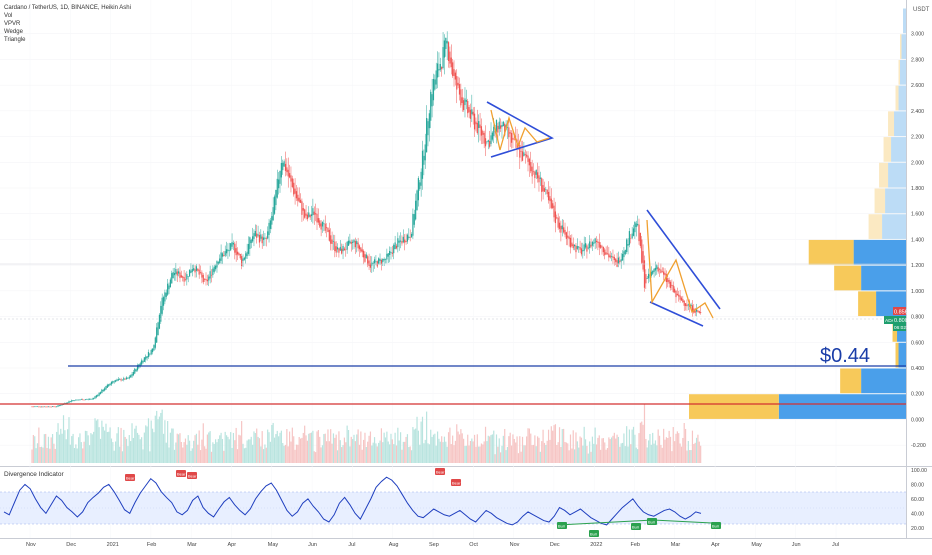 Image resolution: width=932 pixels, height=555 pixels. I want to click on legend-vpvr: VPVR, so click(12, 24).